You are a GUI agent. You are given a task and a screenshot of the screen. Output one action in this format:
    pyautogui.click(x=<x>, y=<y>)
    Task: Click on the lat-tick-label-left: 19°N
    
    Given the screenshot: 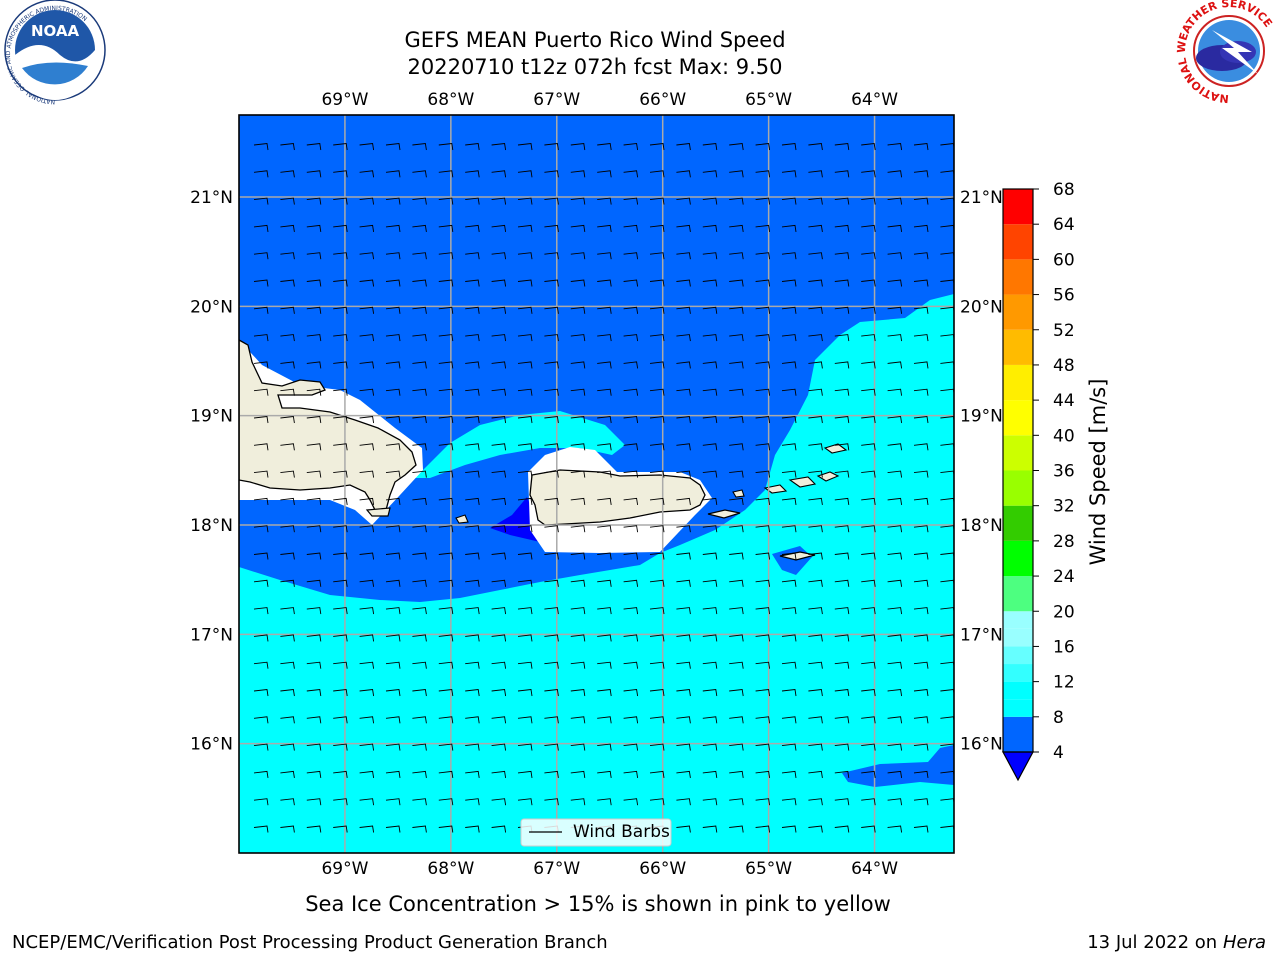 What is the action you would take?
    pyautogui.click(x=211, y=417)
    